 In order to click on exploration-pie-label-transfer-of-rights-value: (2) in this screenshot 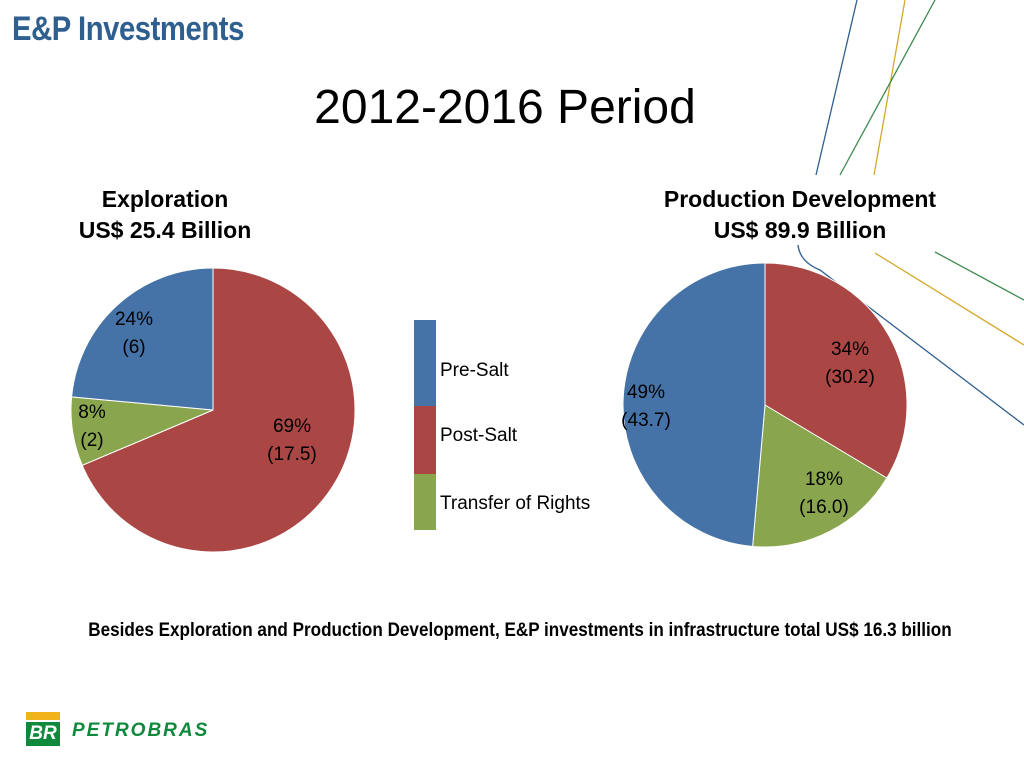, I will do `click(91, 440)`.